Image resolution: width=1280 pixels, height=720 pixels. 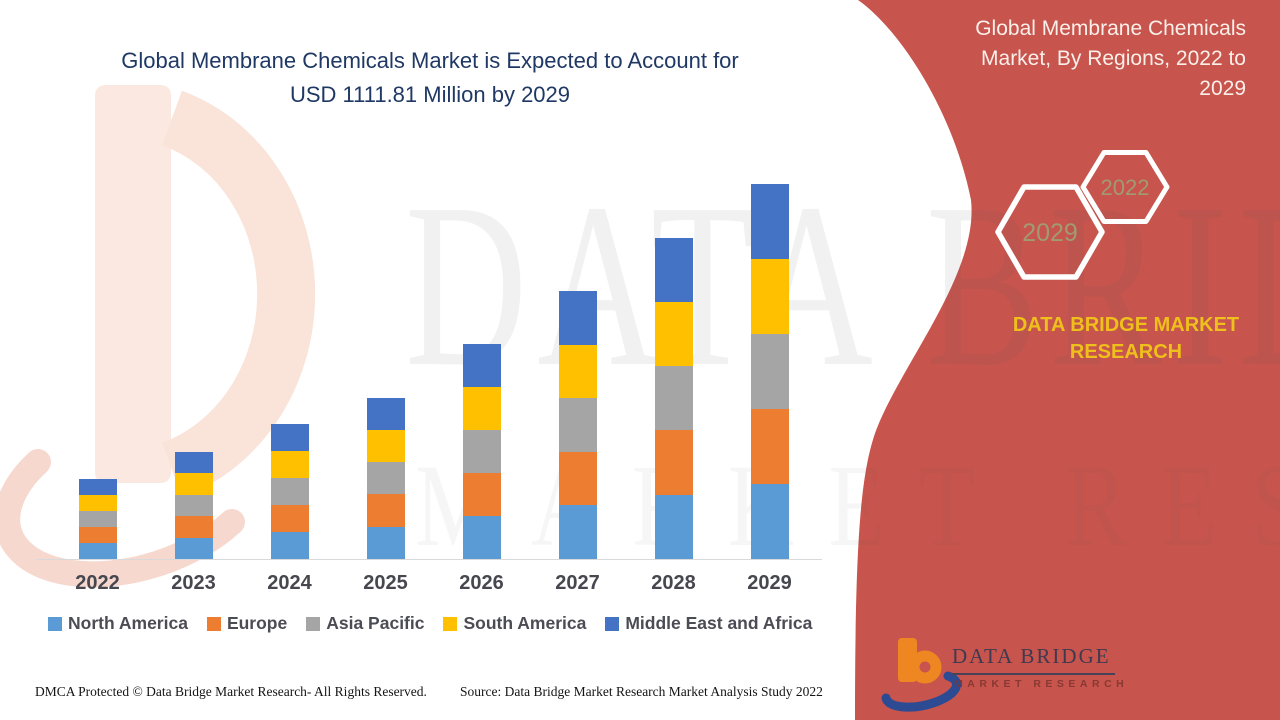 What do you see at coordinates (481, 583) in the screenshot?
I see `x-axis-label-2026: 2026` at bounding box center [481, 583].